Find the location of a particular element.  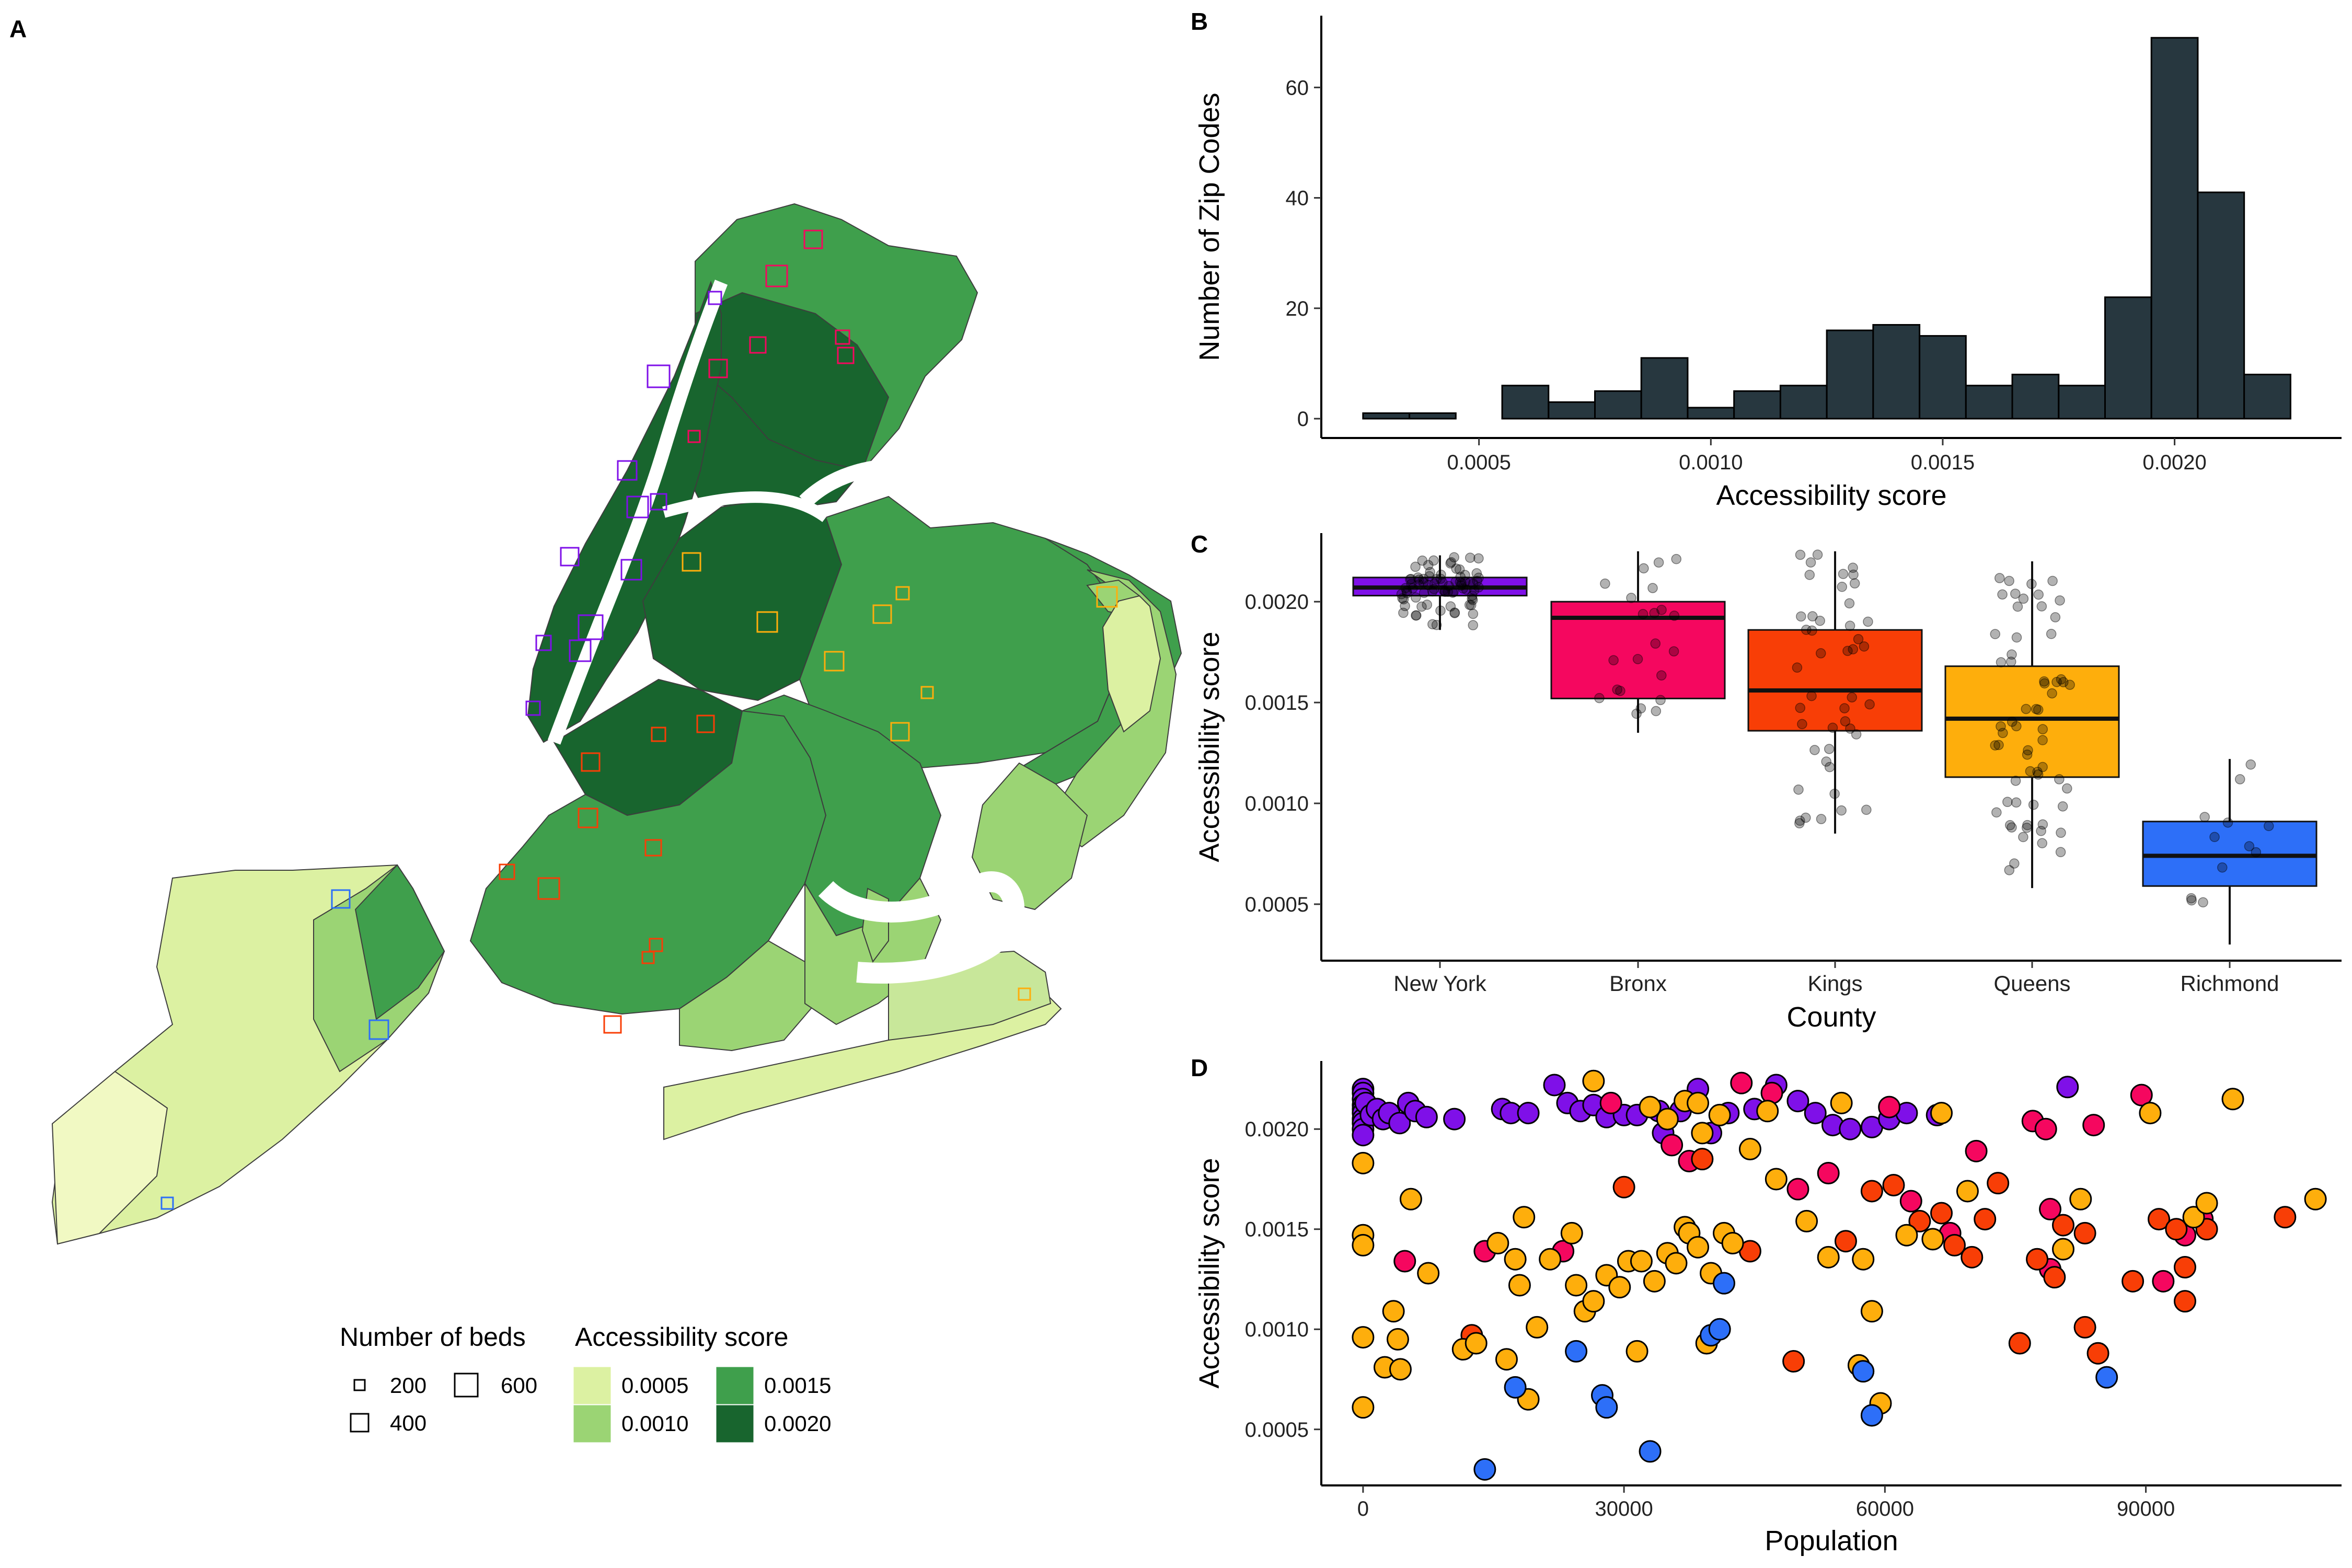

x-tick-label: 0 is located at coordinates (1363, 1508).